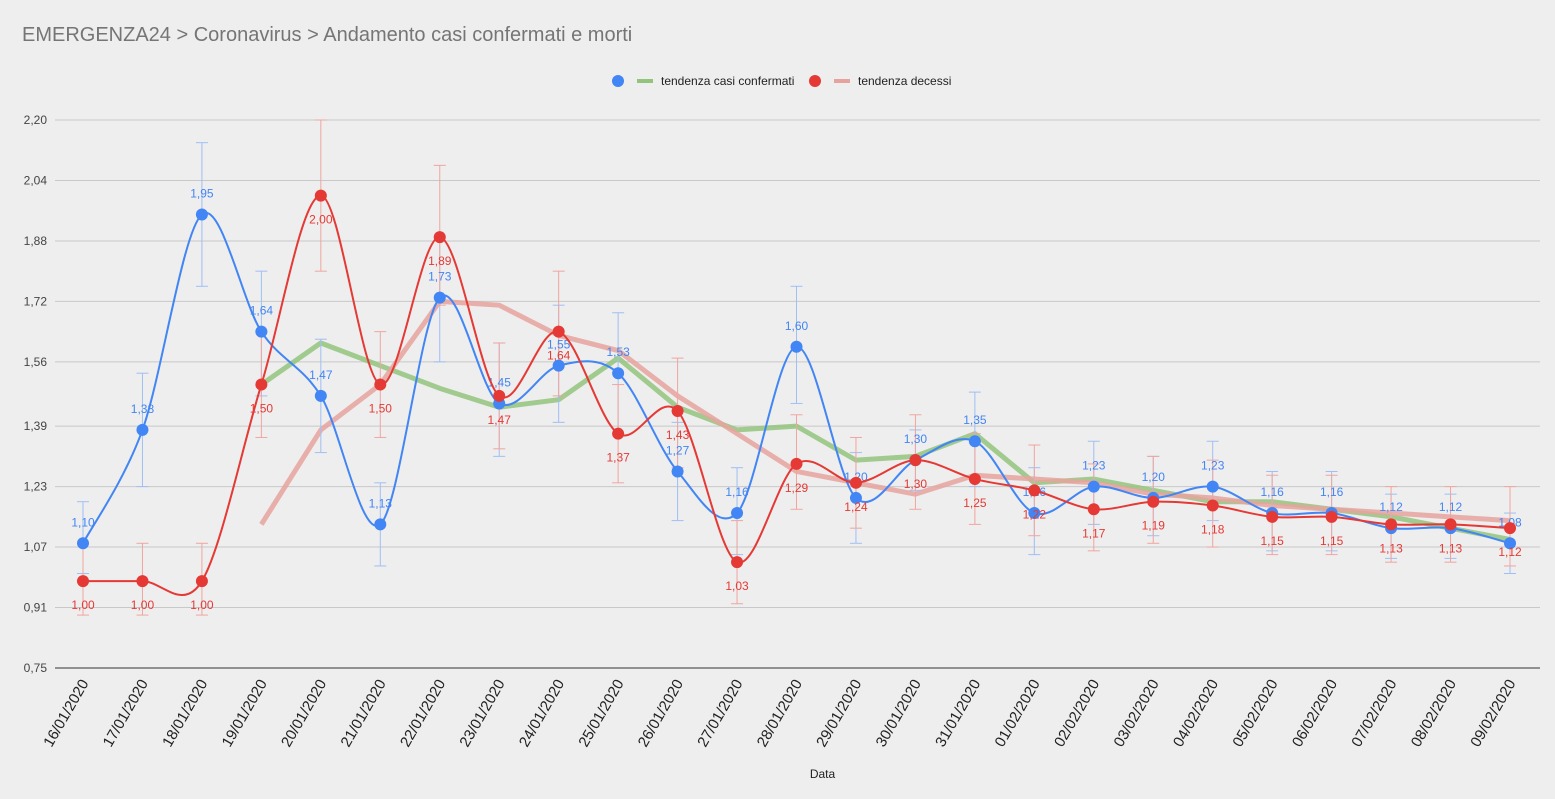 The width and height of the screenshot is (1555, 799). What do you see at coordinates (727, 81) in the screenshot?
I see `legend-label: tendenza casi confermati` at bounding box center [727, 81].